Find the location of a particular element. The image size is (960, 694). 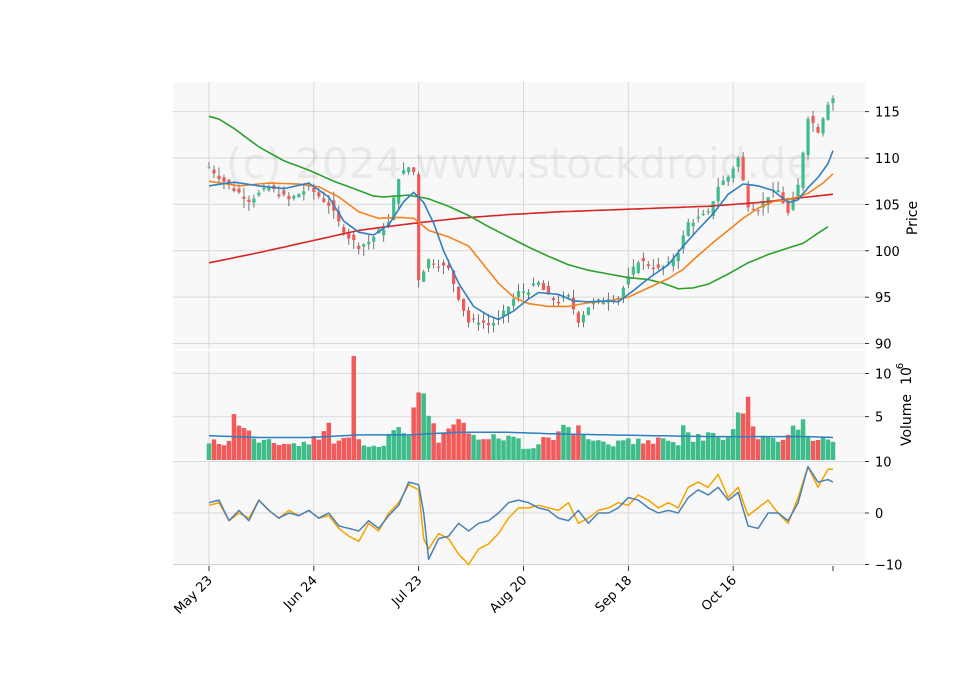

volume-y-tick-label: 10 is located at coordinates (883, 374).